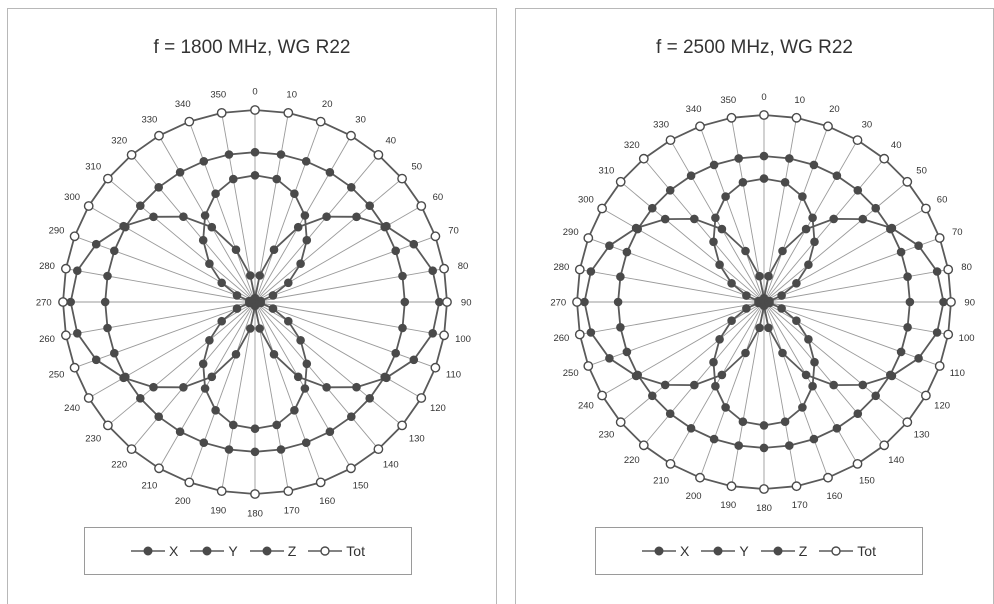 Image resolution: width=994 pixels, height=604 pixels. I want to click on legend-item-z: Z, so click(272, 551).